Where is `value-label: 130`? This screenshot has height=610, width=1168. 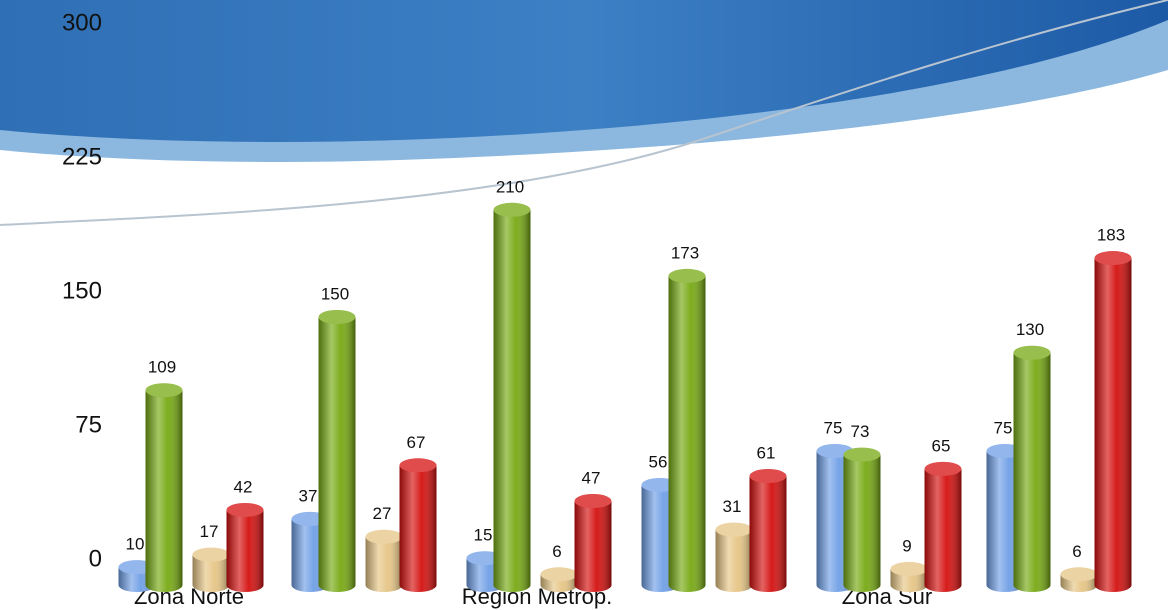
value-label: 130 is located at coordinates (1030, 329).